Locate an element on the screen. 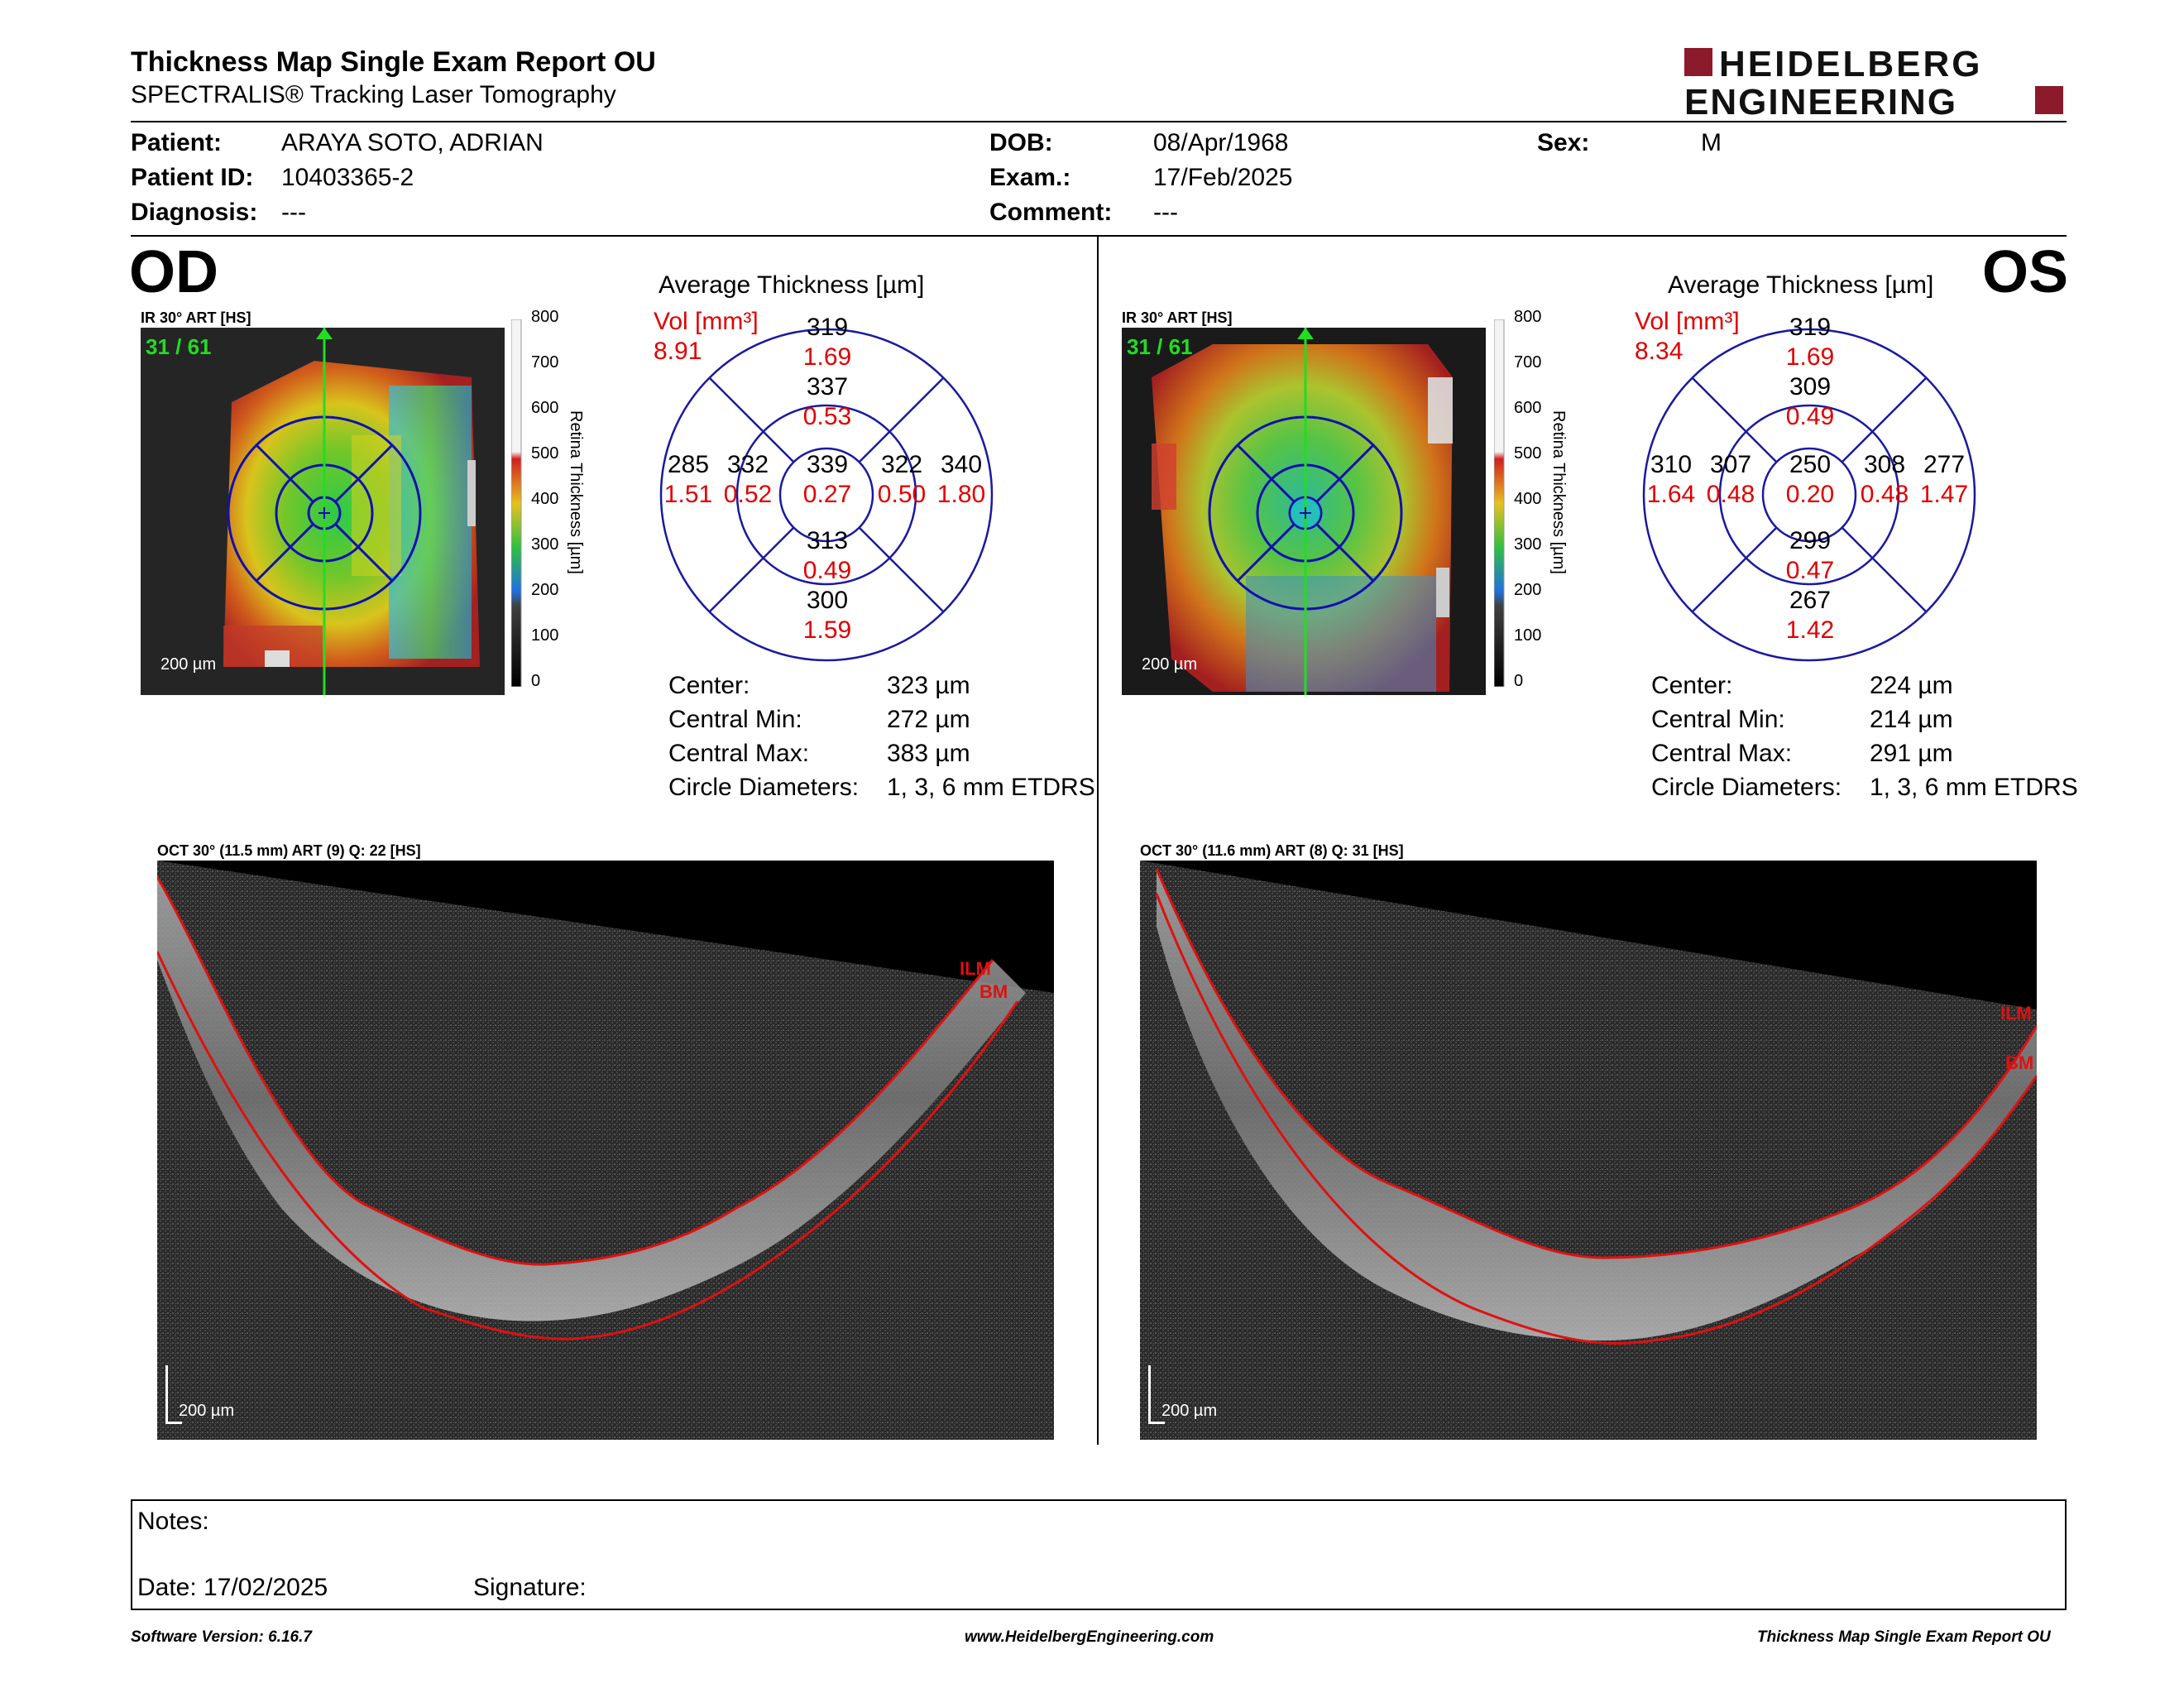 The image size is (2184, 1688). exam-label: Exam.: is located at coordinates (1030, 177).